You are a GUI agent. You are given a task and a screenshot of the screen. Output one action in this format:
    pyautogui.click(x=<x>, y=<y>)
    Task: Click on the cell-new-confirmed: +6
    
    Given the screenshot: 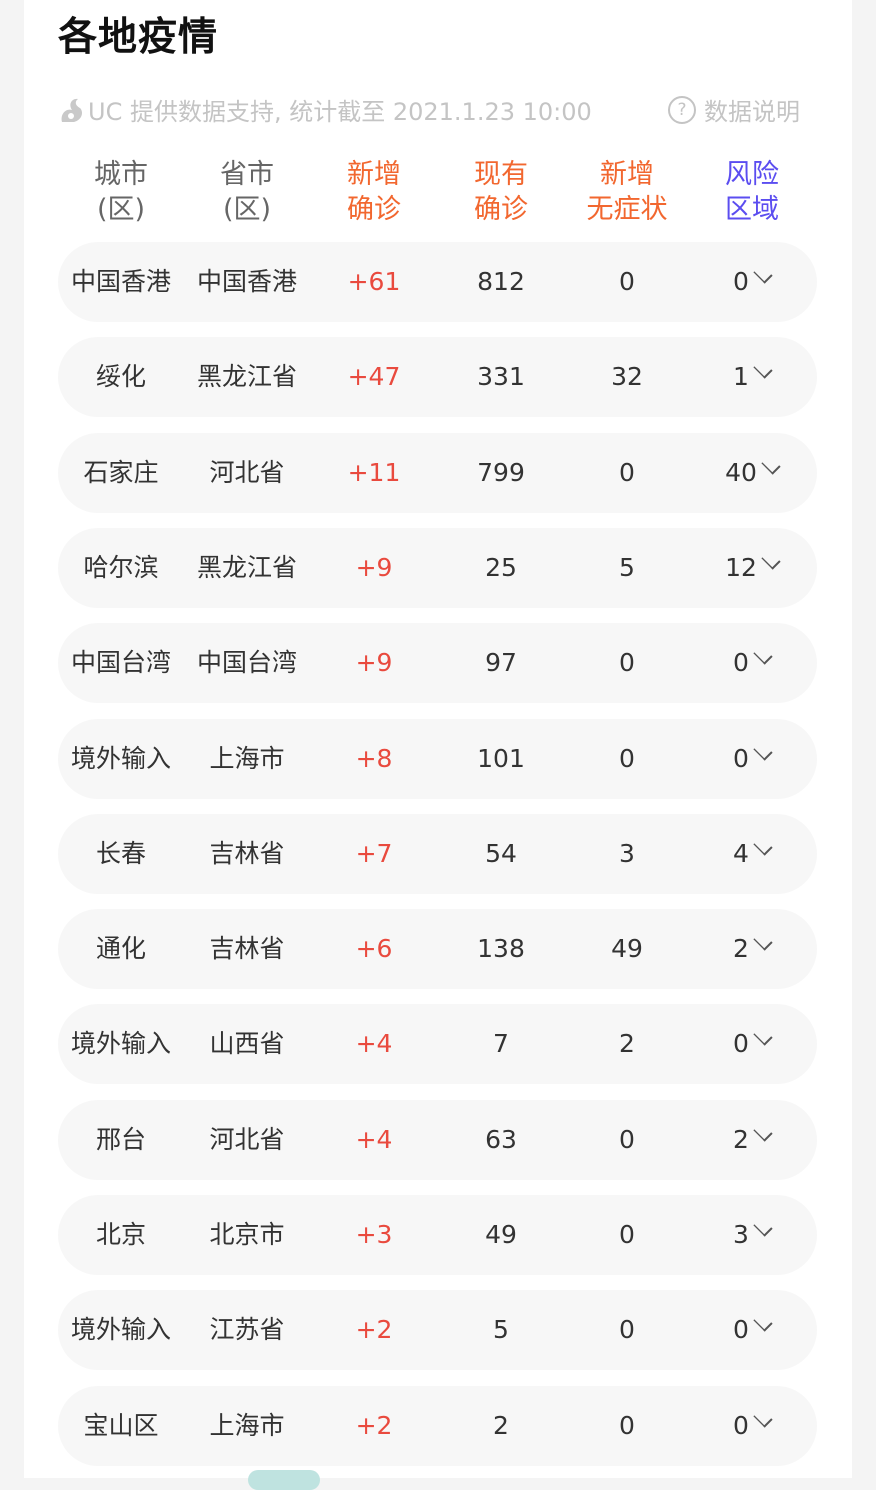 What is the action you would take?
    pyautogui.click(x=374, y=949)
    